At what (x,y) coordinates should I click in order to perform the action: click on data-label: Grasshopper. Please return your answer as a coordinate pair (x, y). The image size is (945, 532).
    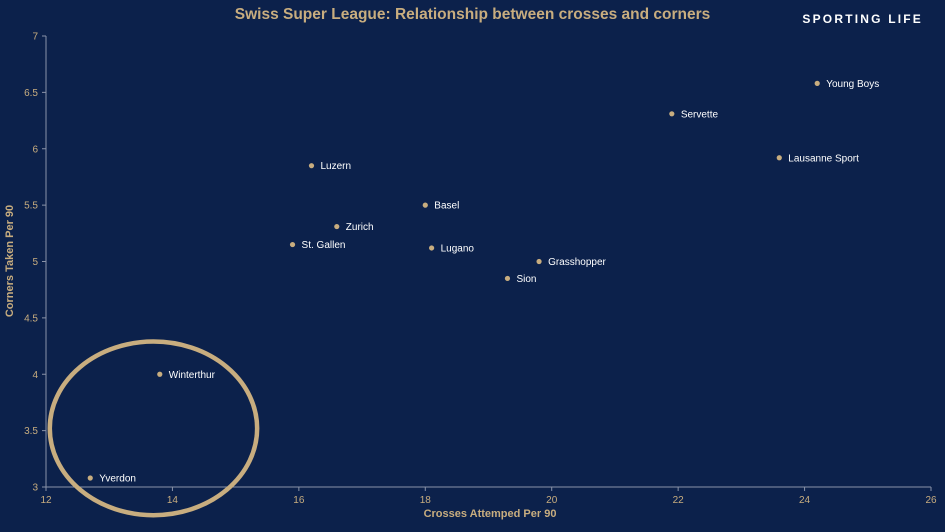
    Looking at the image, I should click on (577, 262).